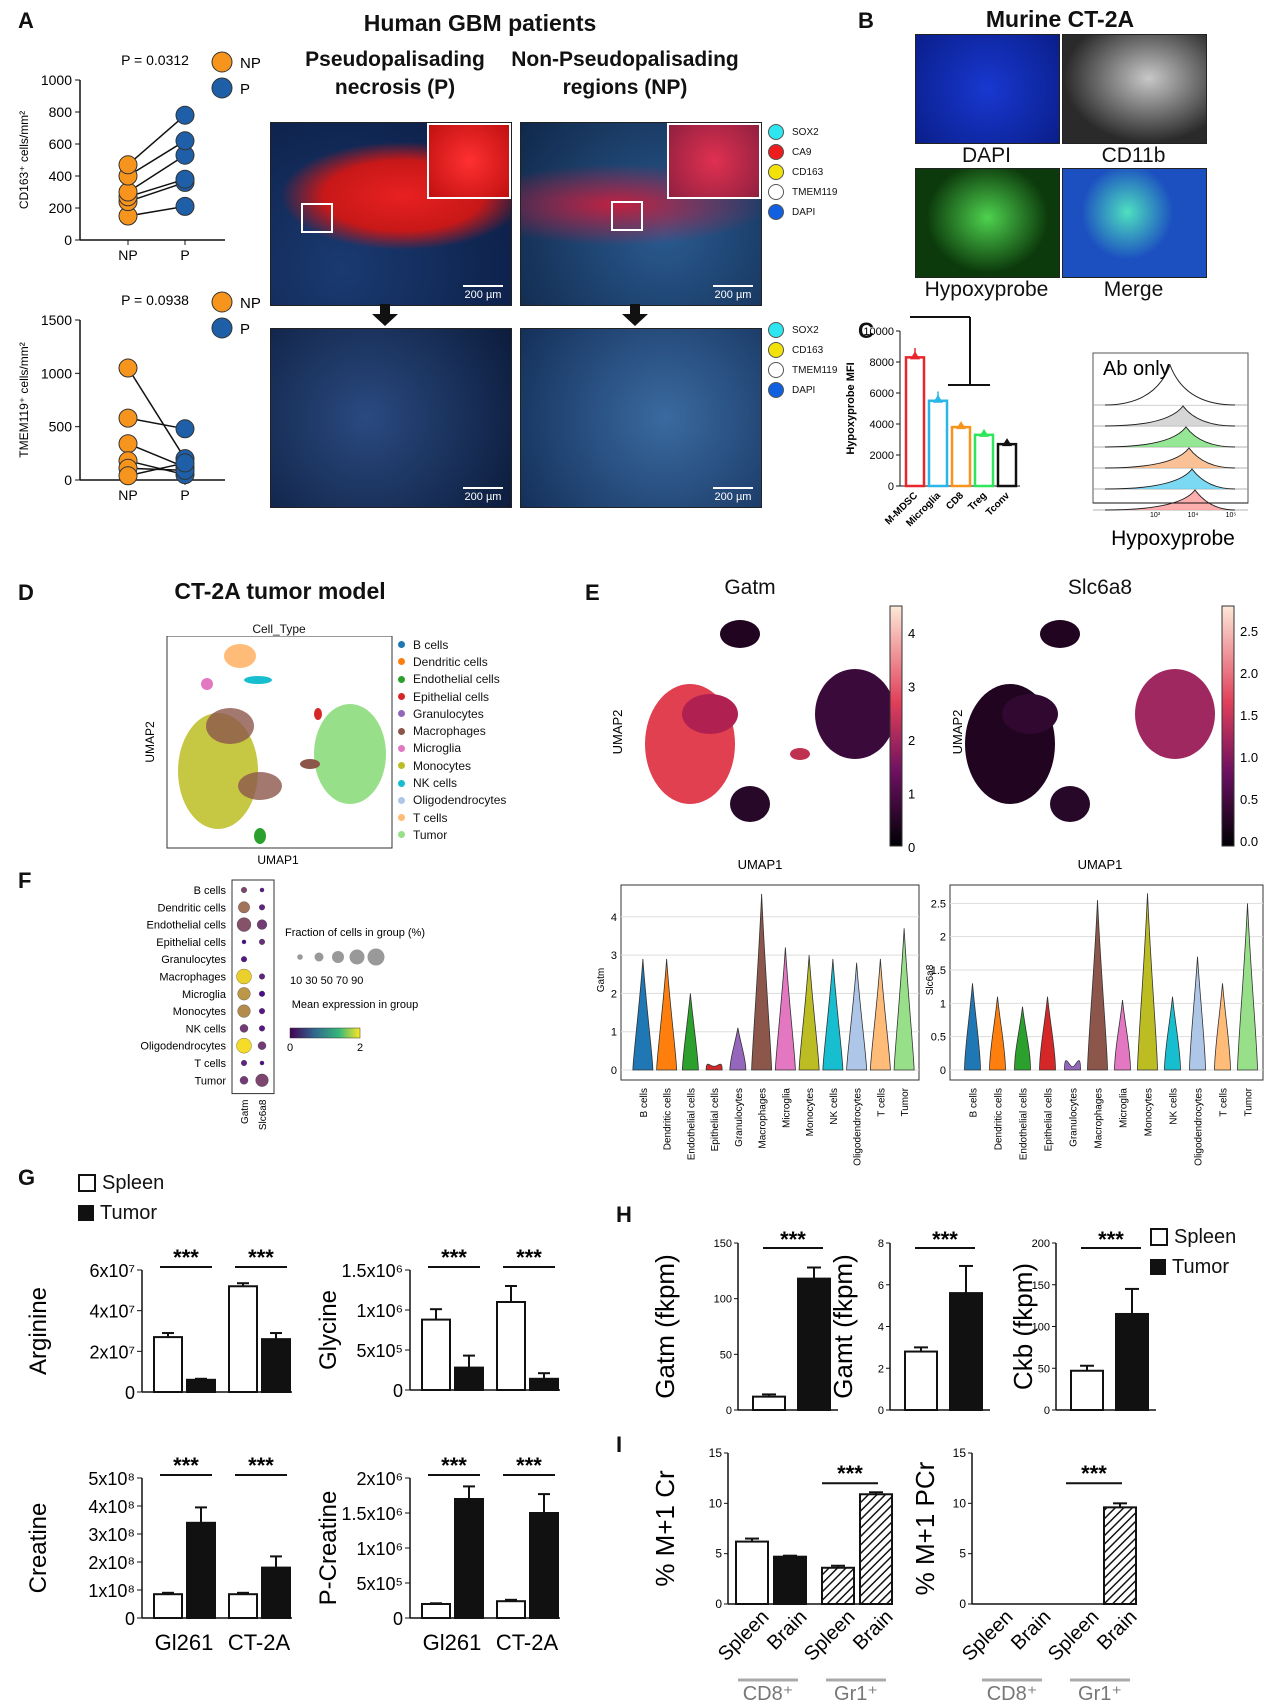 The image size is (1280, 1704). Describe the element at coordinates (452, 661) in the screenshot. I see `legend-item: Dendritic cells` at that location.